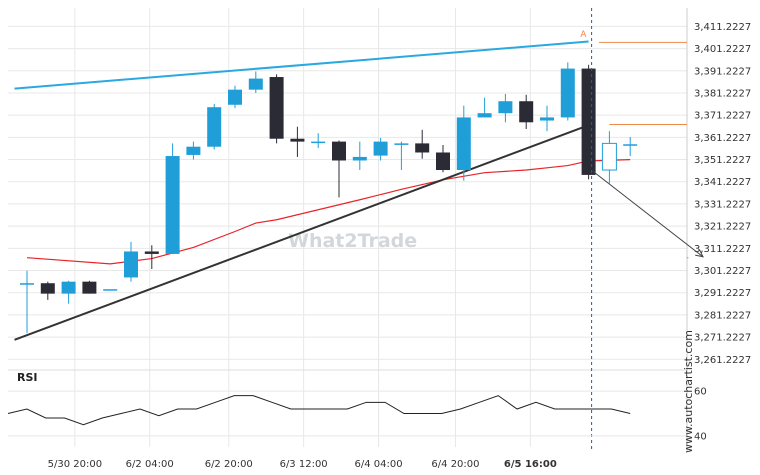 The width and height of the screenshot is (760, 475). What do you see at coordinates (722, 227) in the screenshot?
I see `price-tick-label: 3,321.2227` at bounding box center [722, 227].